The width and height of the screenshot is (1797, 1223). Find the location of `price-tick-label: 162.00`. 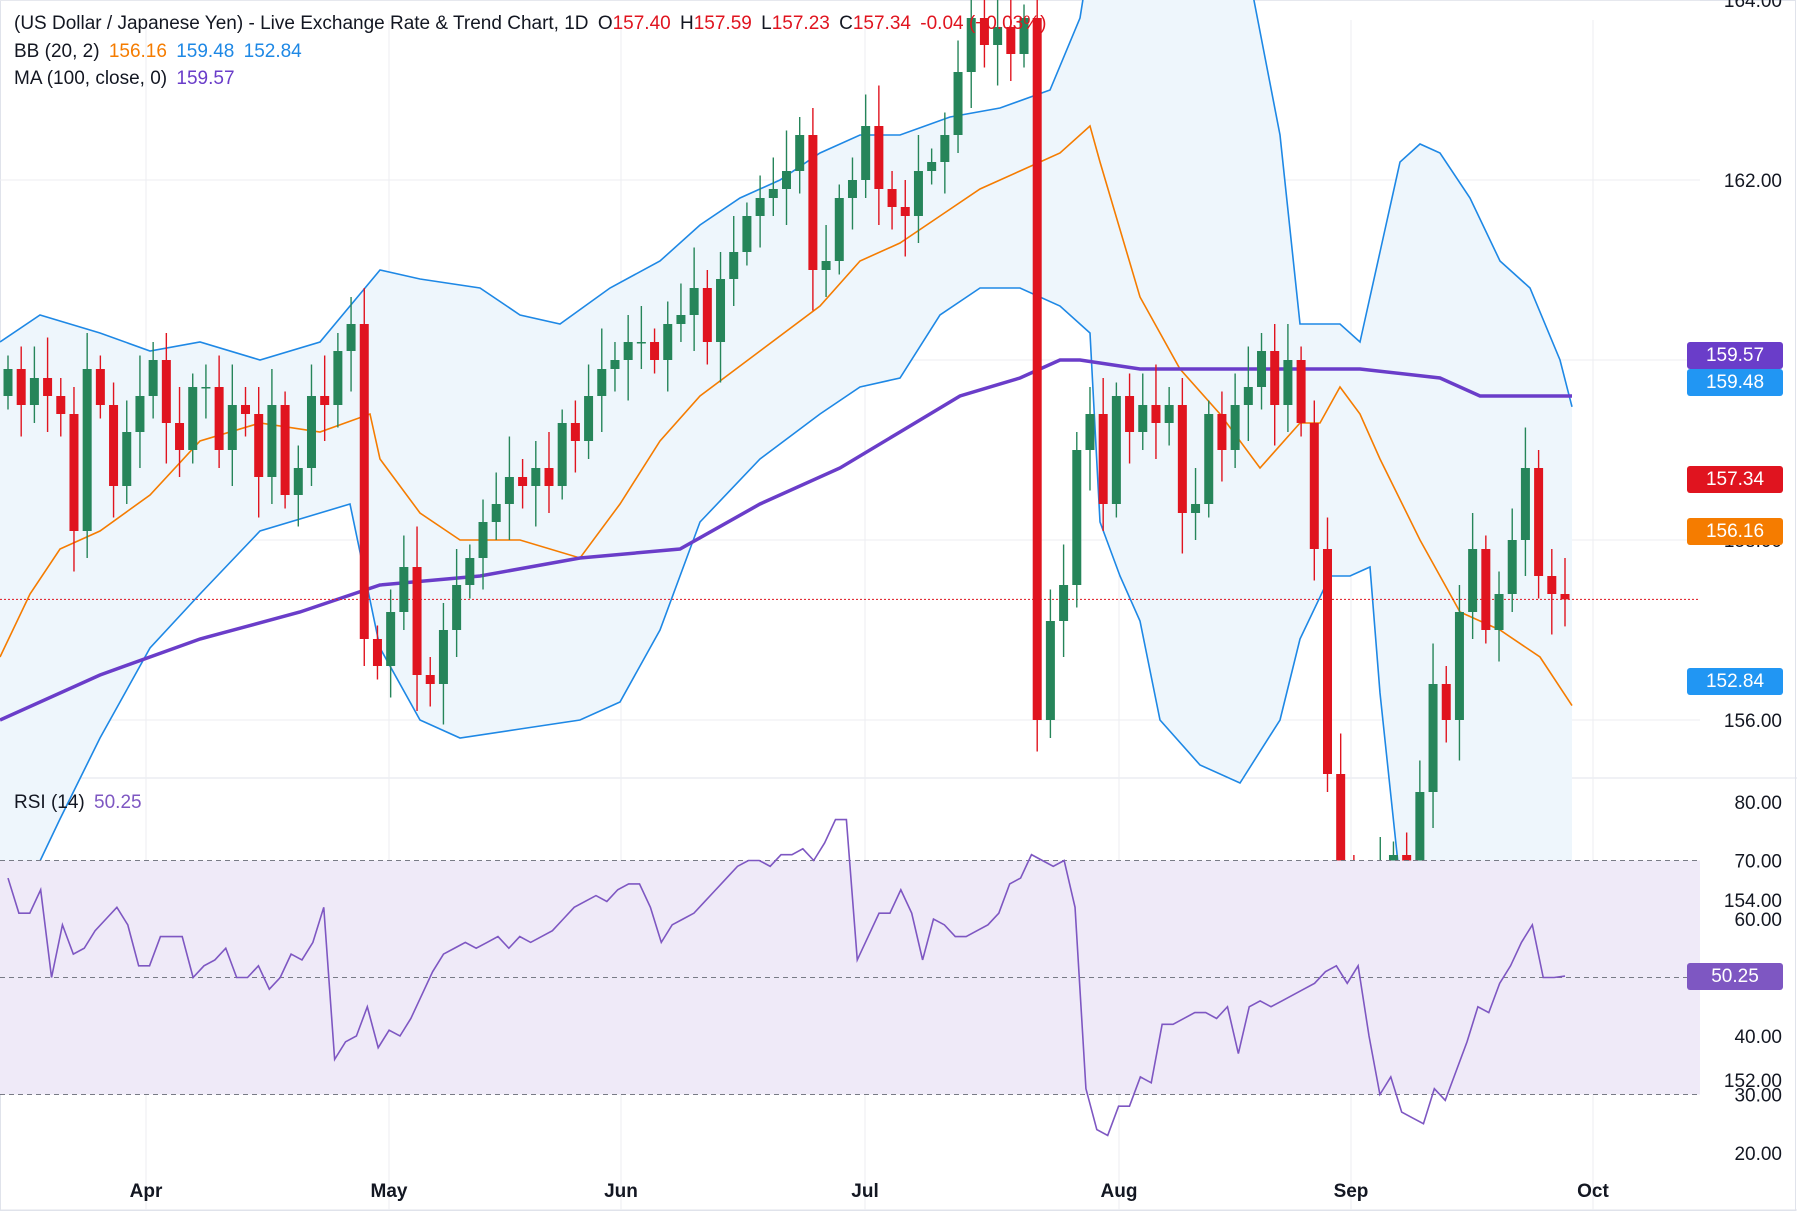

price-tick-label: 162.00 is located at coordinates (1753, 181).